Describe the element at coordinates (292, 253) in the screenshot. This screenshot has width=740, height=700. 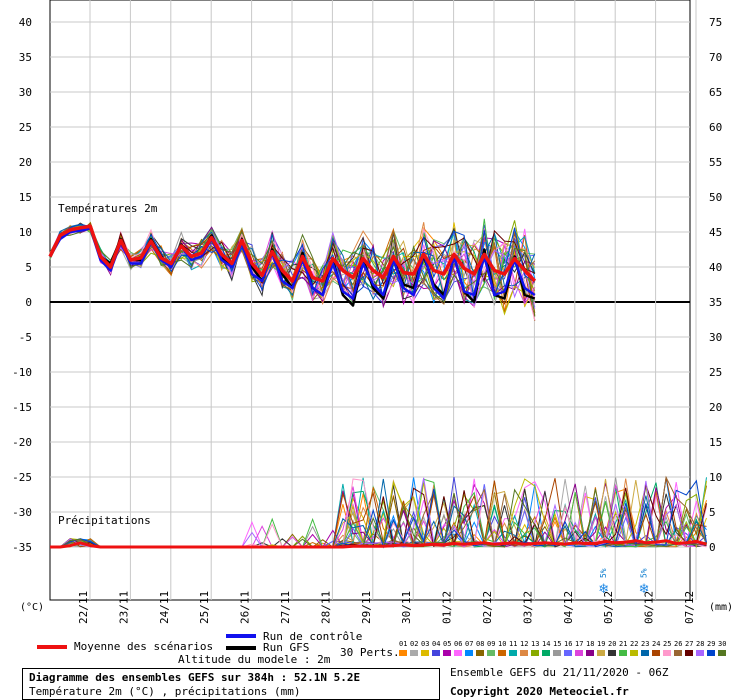
I see `mean-temperature-line` at that location.